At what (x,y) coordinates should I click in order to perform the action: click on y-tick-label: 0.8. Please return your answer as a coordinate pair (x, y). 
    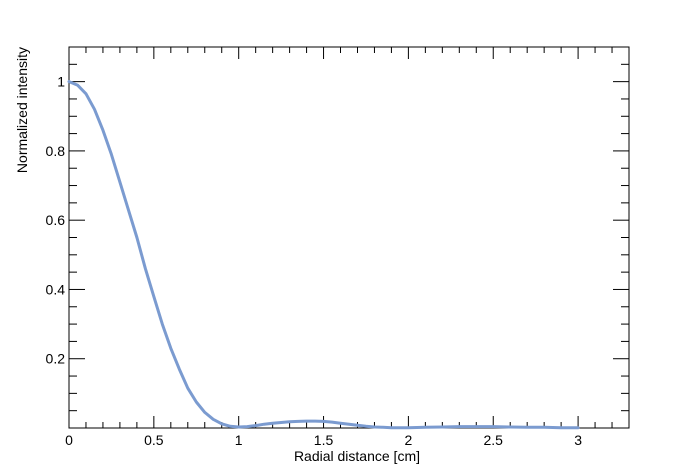
    Looking at the image, I should click on (56, 151).